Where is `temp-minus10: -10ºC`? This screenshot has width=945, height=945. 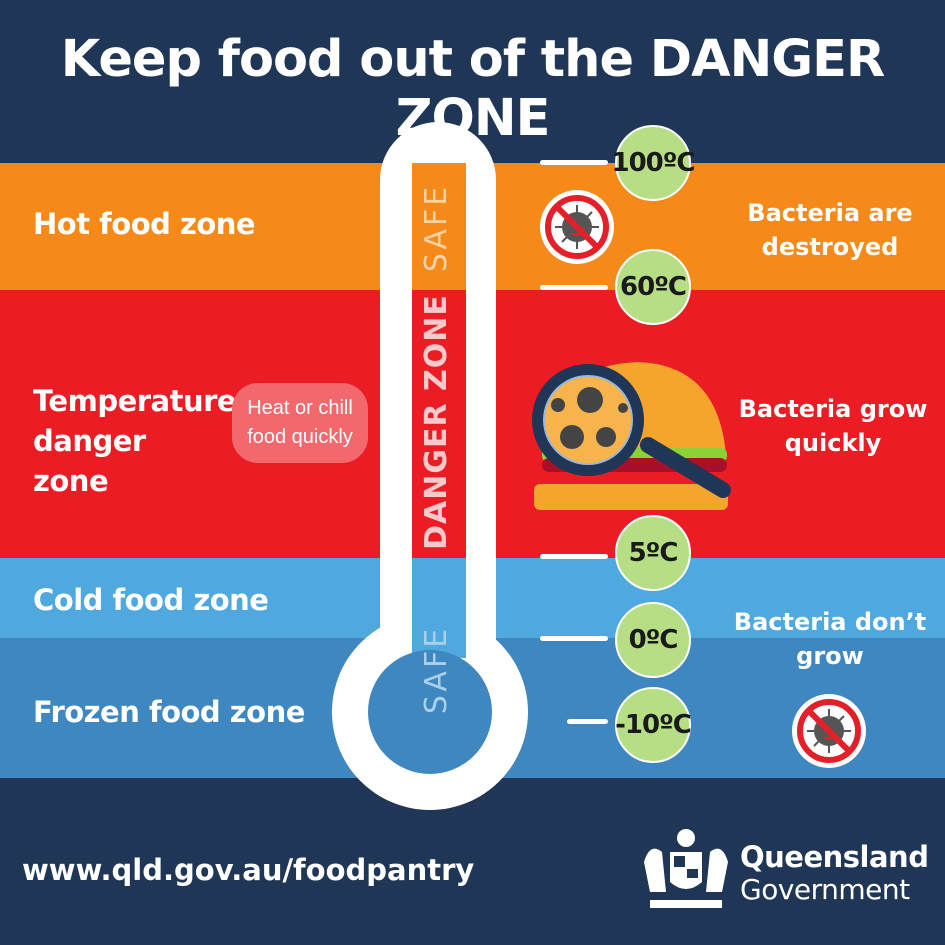
temp-minus10: -10ºC is located at coordinates (653, 725).